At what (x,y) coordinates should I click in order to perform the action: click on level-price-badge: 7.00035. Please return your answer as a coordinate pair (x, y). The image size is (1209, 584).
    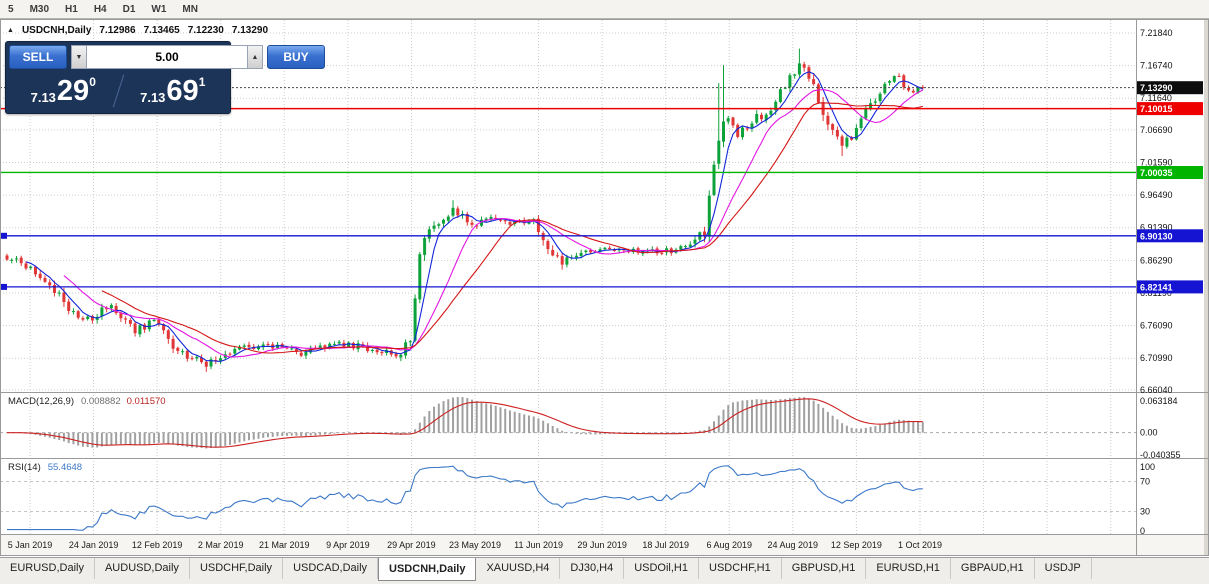
    Looking at the image, I should click on (1170, 172).